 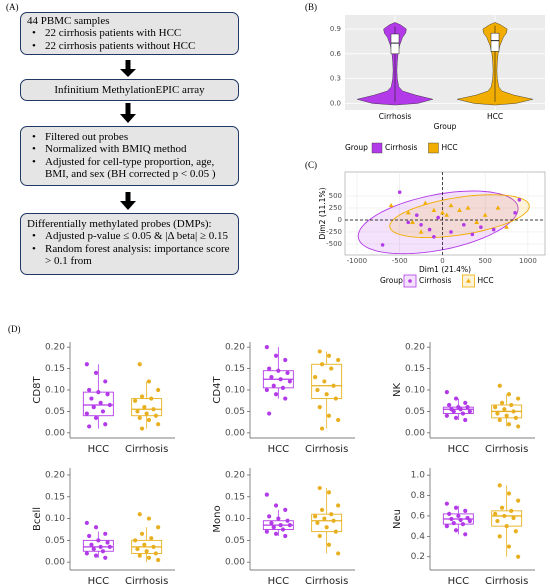 What do you see at coordinates (449, 147) in the screenshot?
I see `legend-label: HCC` at bounding box center [449, 147].